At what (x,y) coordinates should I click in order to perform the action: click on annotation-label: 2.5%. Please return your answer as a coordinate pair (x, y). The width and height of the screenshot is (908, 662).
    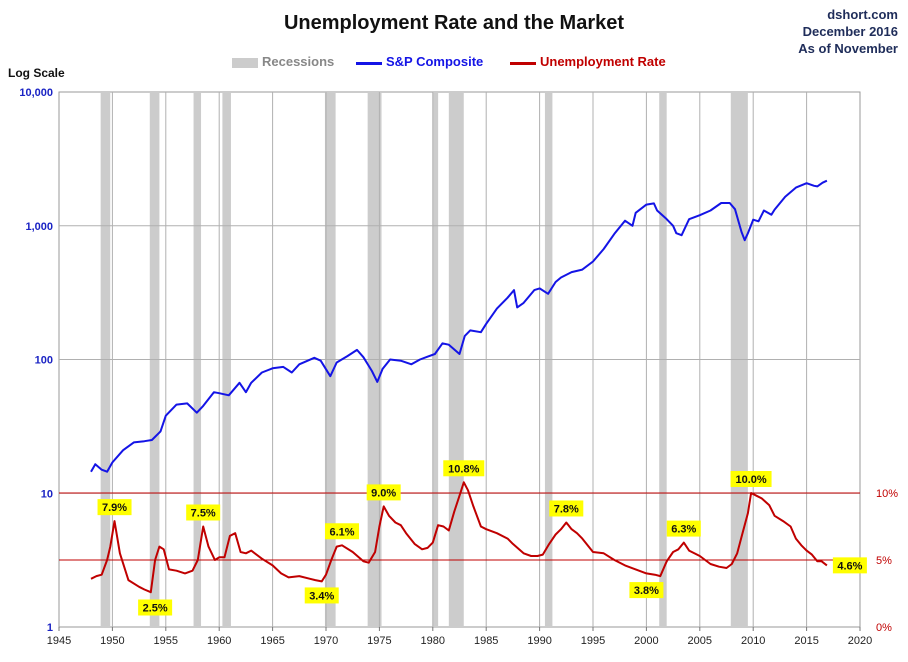
    Looking at the image, I should click on (155, 609).